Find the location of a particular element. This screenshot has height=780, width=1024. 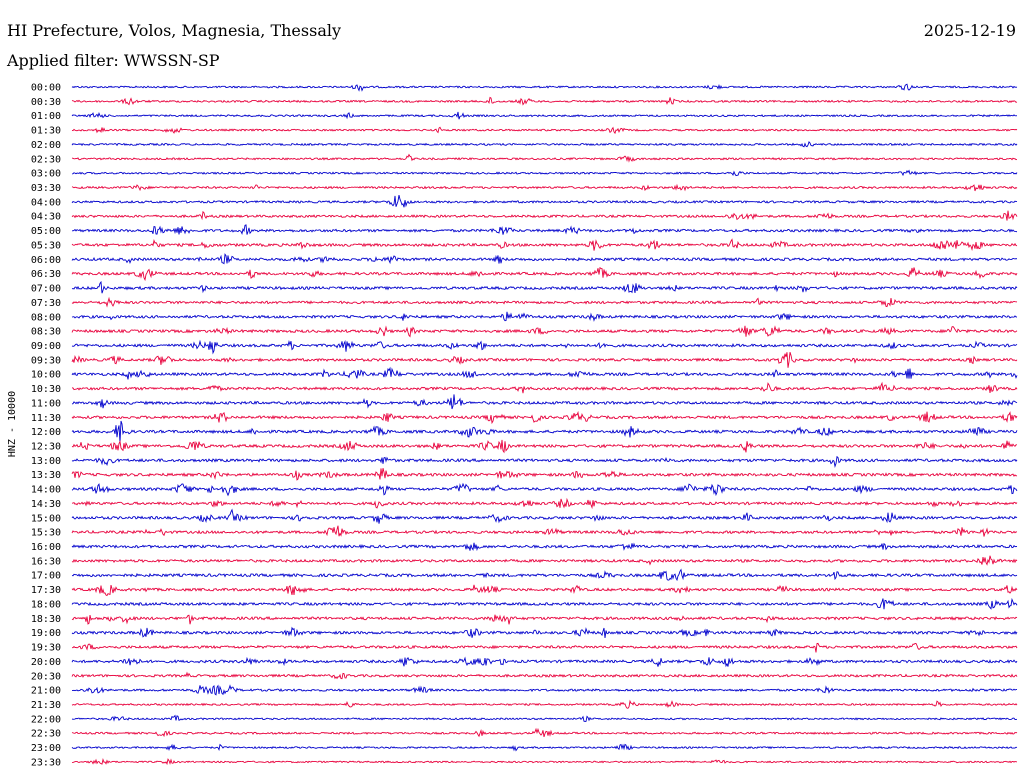

time-label: 01:00 is located at coordinates (46, 116).